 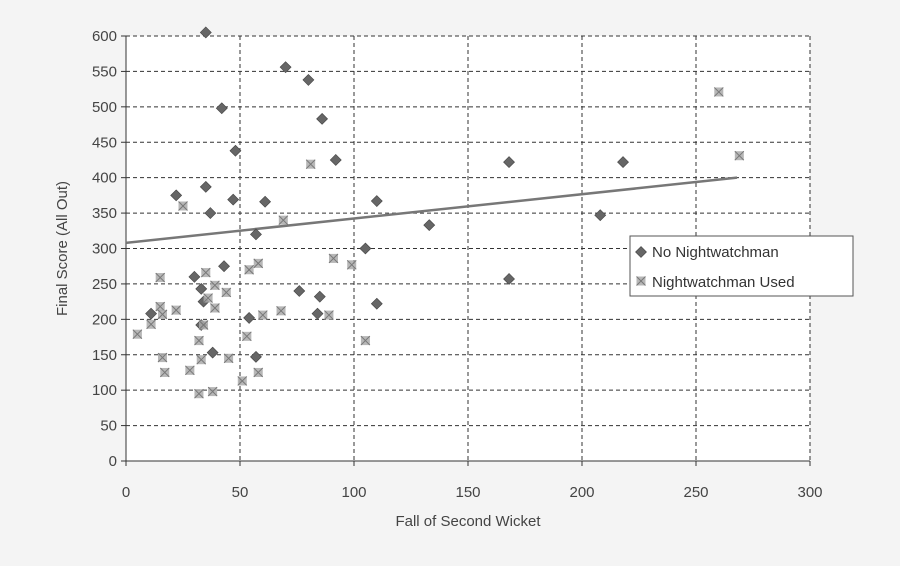 I want to click on legend-box, so click(x=741, y=266).